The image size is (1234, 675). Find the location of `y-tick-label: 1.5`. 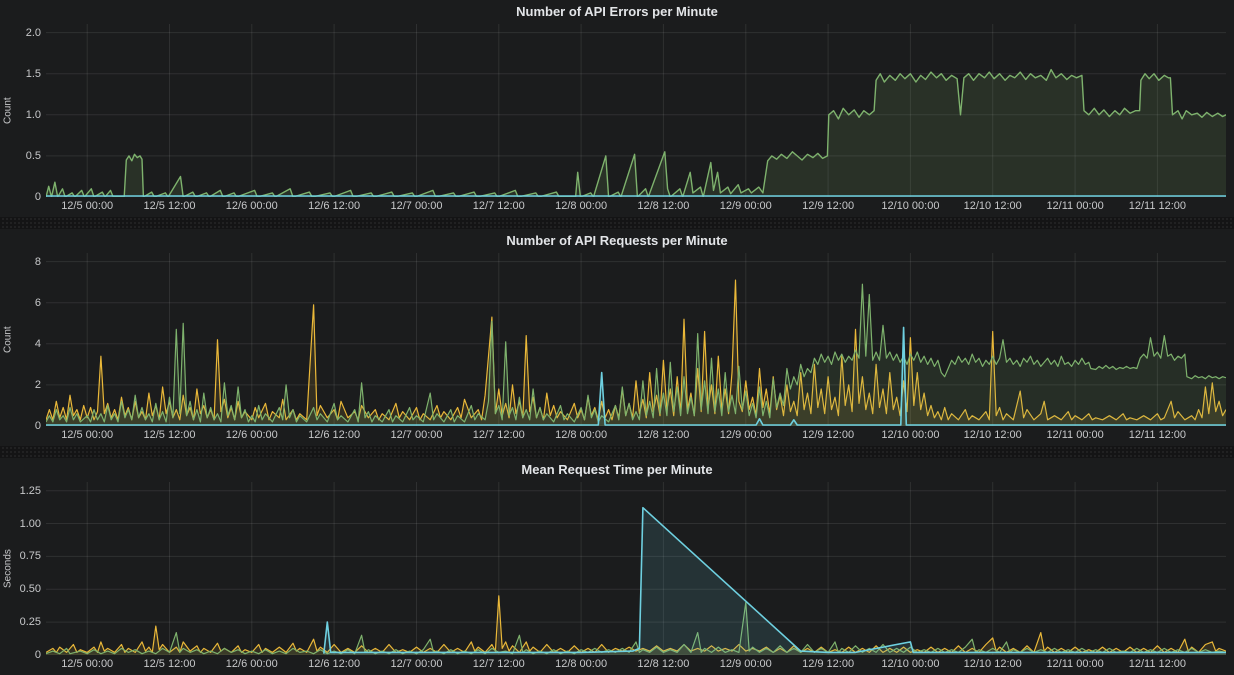

y-tick-label: 1.5 is located at coordinates (33, 73).